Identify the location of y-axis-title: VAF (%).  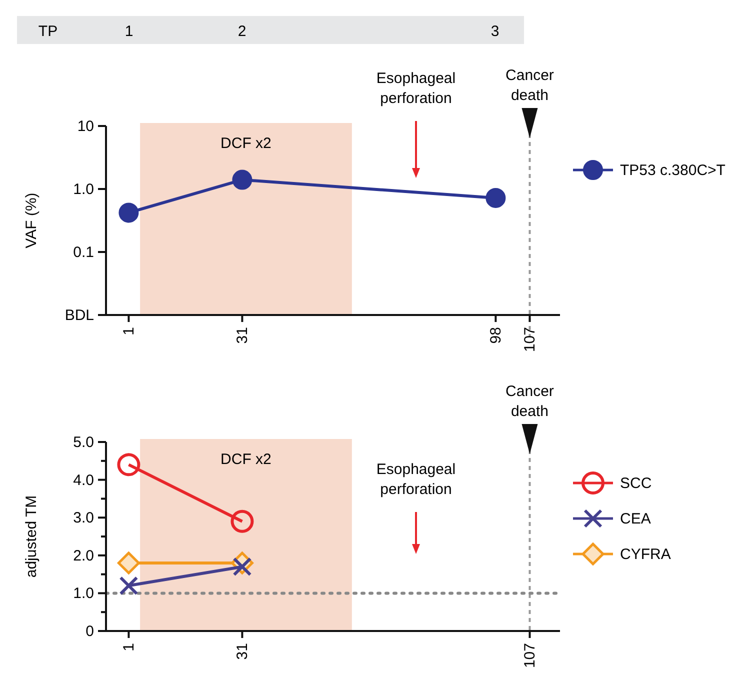
(31, 220).